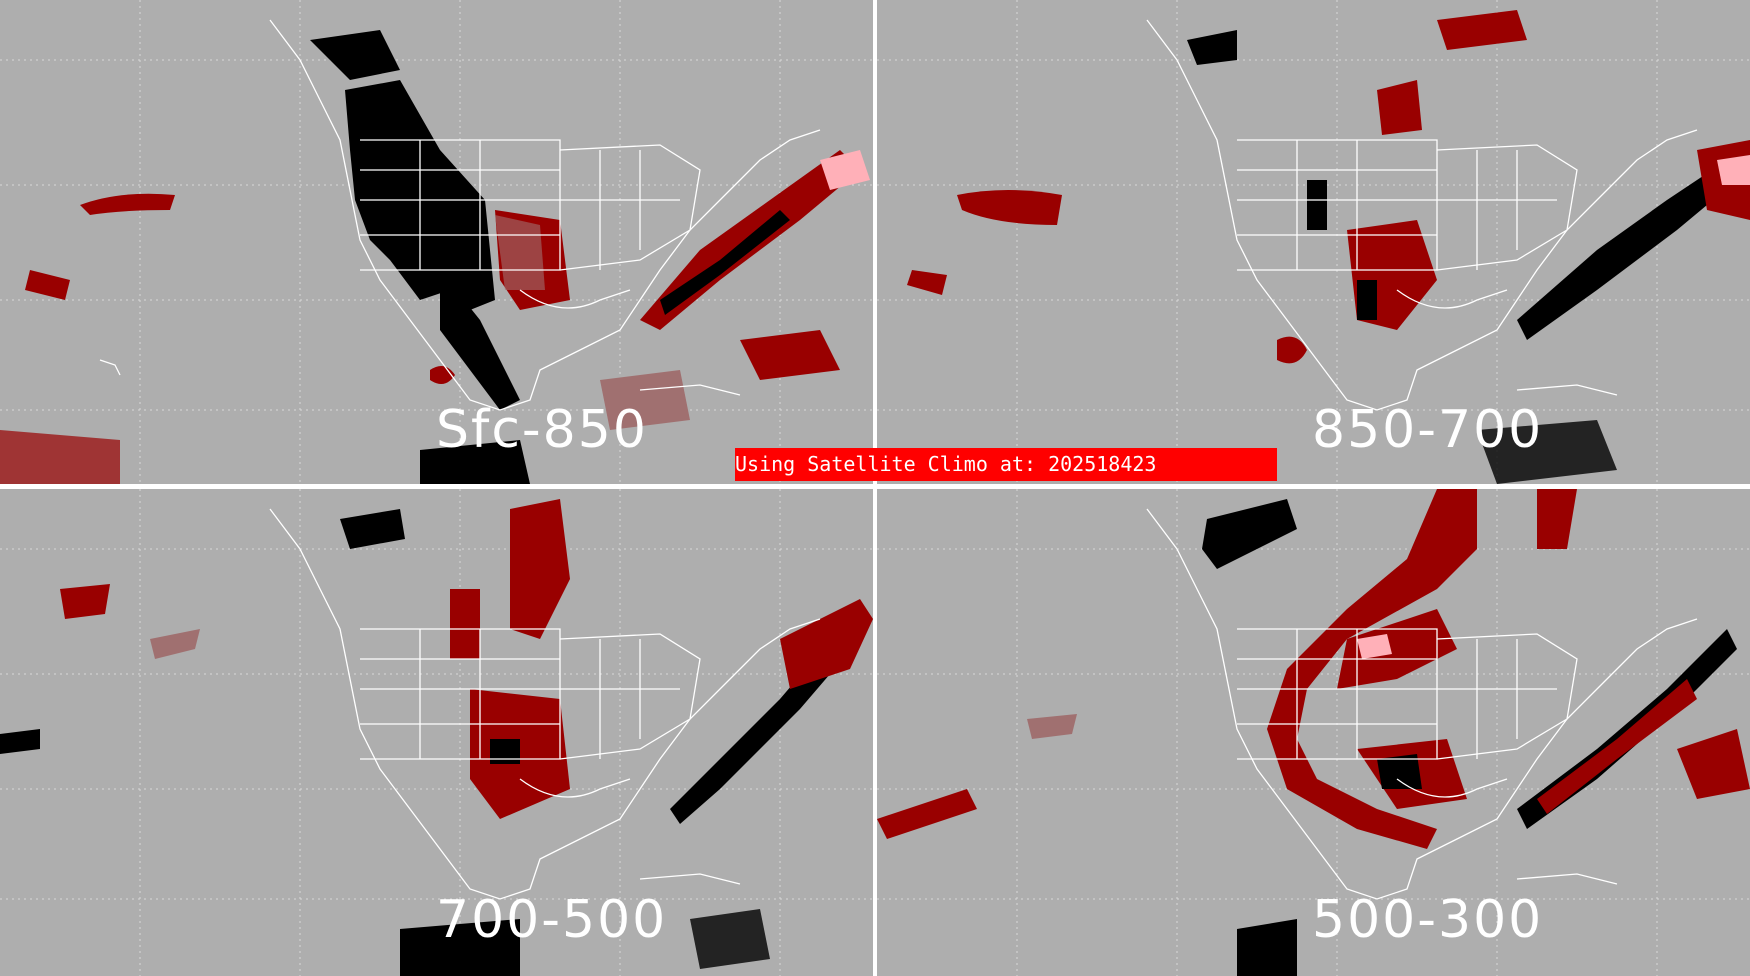 The width and height of the screenshot is (1750, 976). What do you see at coordinates (1006, 464) in the screenshot?
I see `satellite-climo-banner: Using Satellite Climo at: 202518423` at bounding box center [1006, 464].